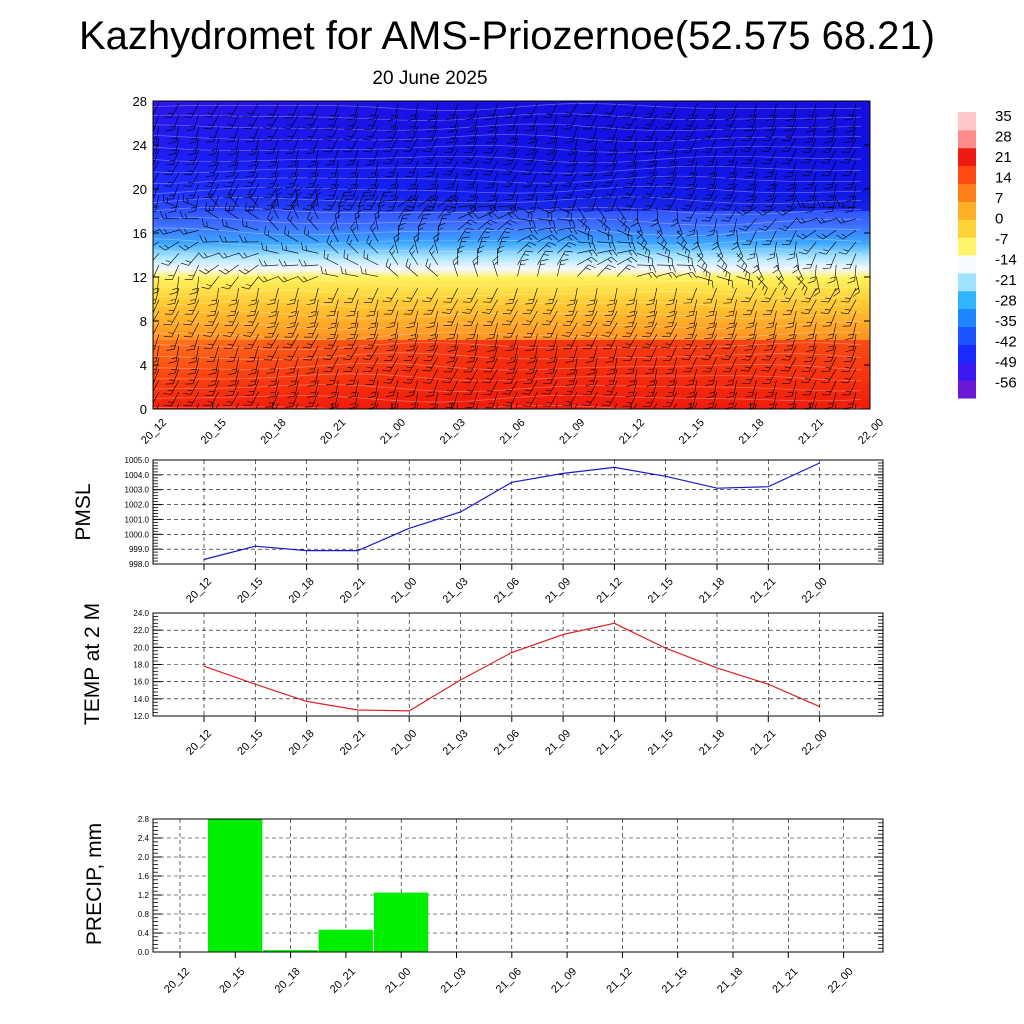  Describe the element at coordinates (144, 876) in the screenshot. I see `y-tick-label: 1.6` at that location.